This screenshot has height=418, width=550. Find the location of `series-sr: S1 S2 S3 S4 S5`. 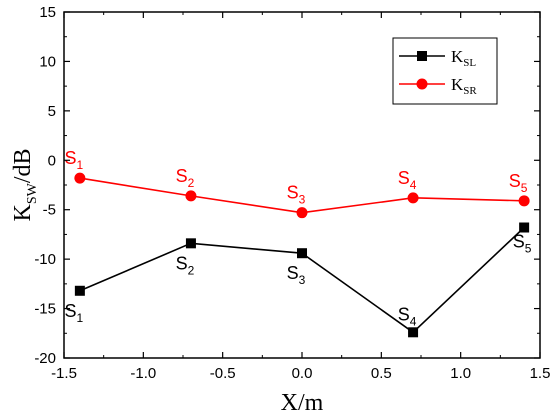

series-sr: S1 S2 S3 S4 S5 is located at coordinates (297, 183).